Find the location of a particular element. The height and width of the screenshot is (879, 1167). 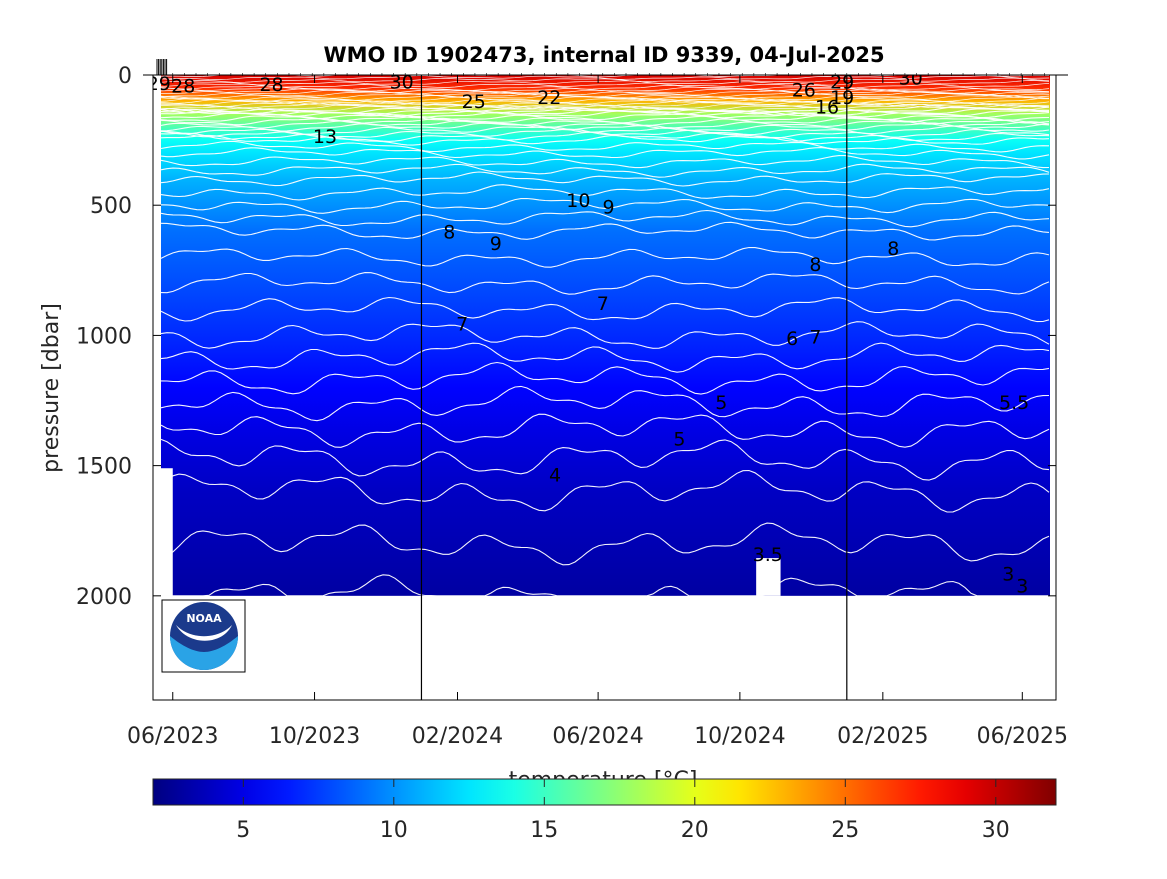

y-tick-label: 1000 is located at coordinates (104, 336).